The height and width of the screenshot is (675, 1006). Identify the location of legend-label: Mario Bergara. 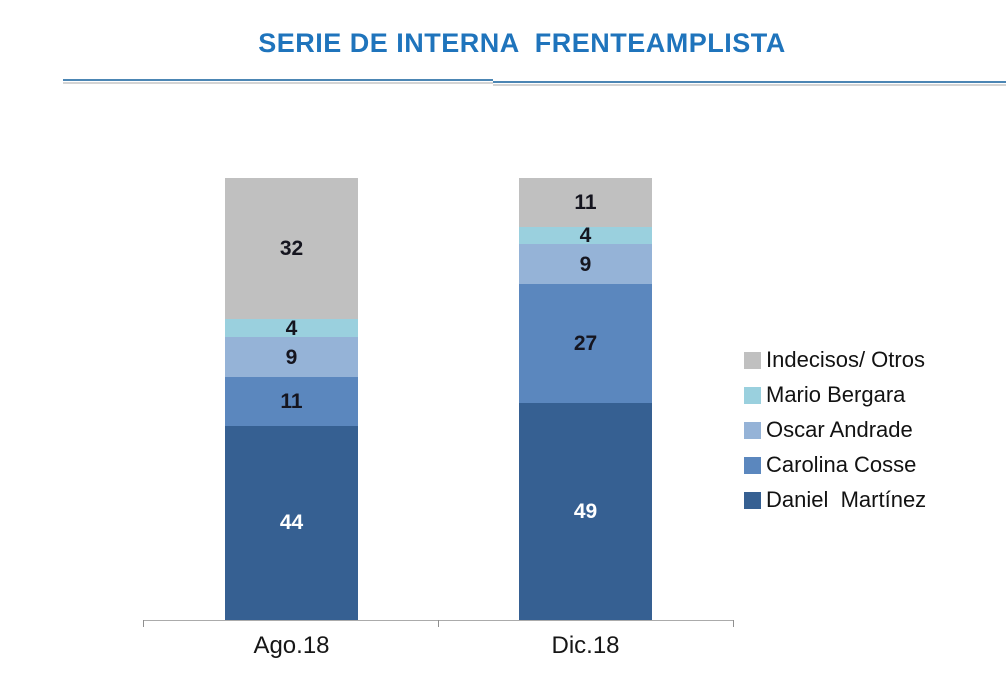
(836, 394).